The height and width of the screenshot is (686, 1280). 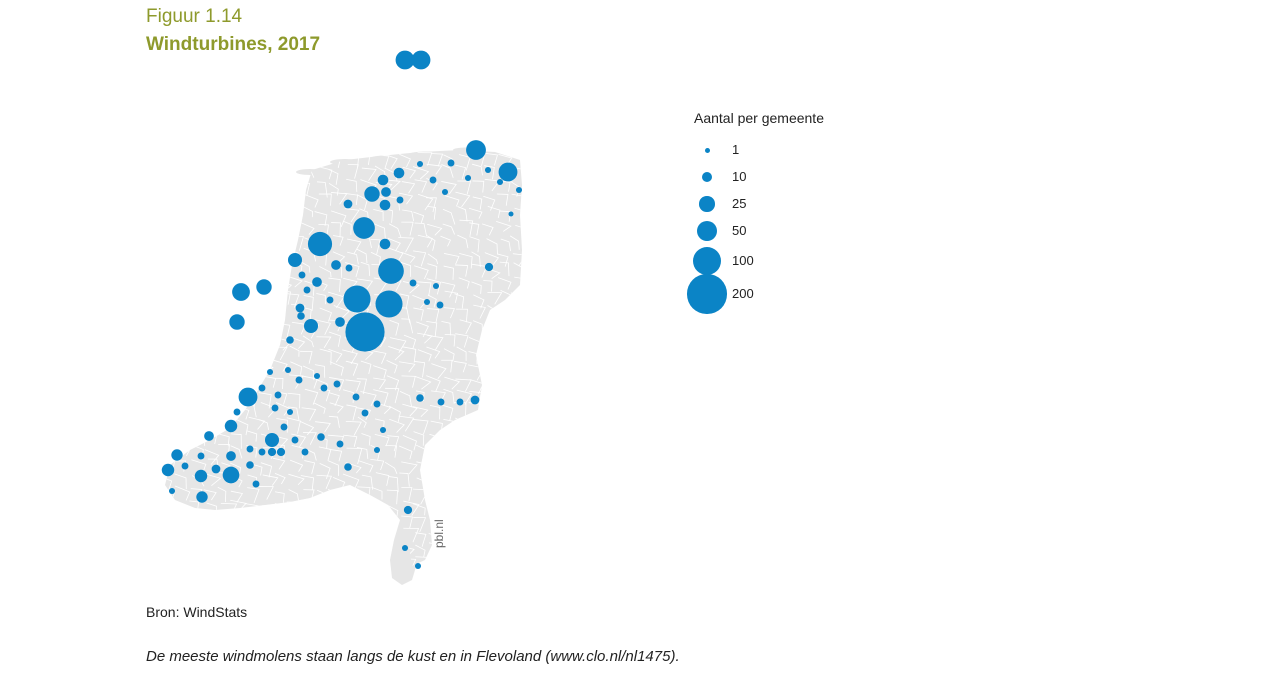 I want to click on legend-label: 50, so click(x=739, y=230).